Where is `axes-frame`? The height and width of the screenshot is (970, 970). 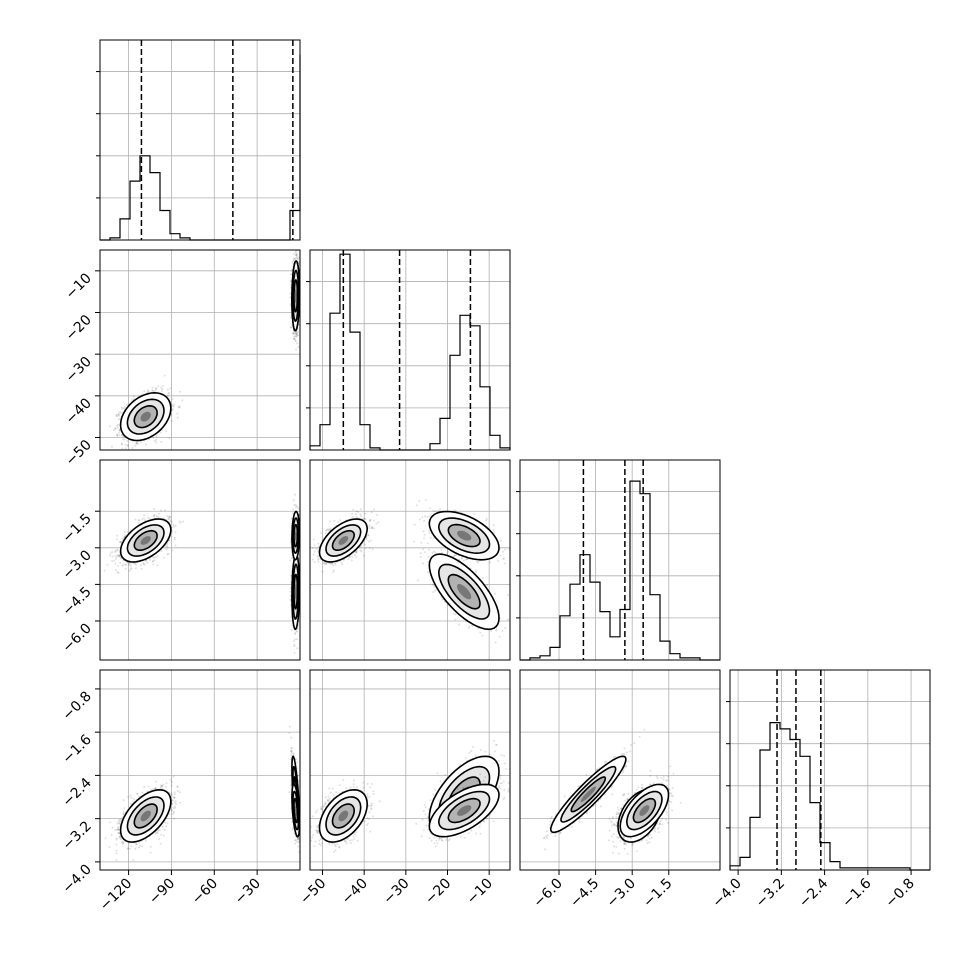 axes-frame is located at coordinates (410, 350).